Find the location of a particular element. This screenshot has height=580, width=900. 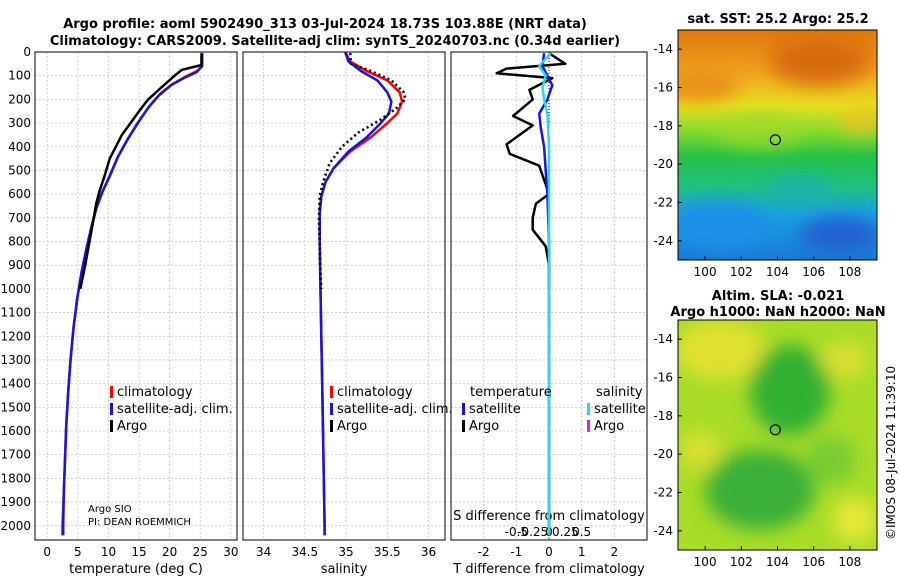

s-tick-label: -0.5 is located at coordinates (516, 532).